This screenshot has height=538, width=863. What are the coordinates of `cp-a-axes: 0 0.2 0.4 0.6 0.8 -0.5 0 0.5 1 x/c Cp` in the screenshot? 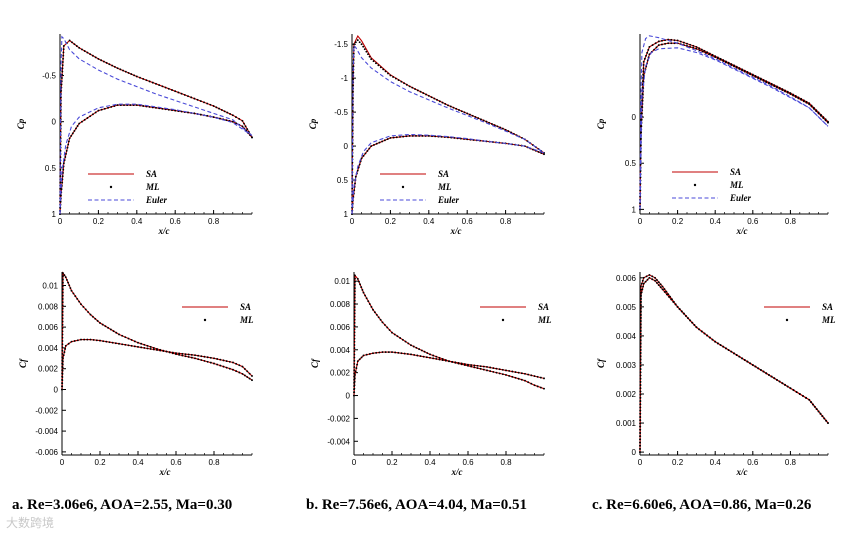 It's located at (134, 135).